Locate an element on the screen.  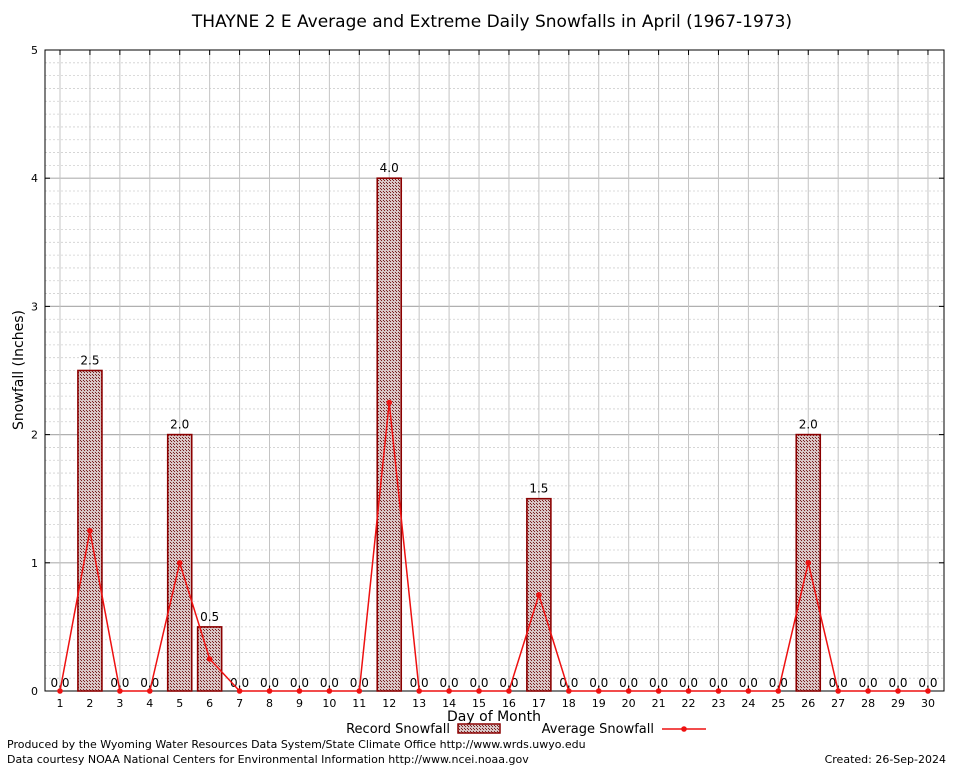
x-tick-label: 14 is located at coordinates (449, 703).